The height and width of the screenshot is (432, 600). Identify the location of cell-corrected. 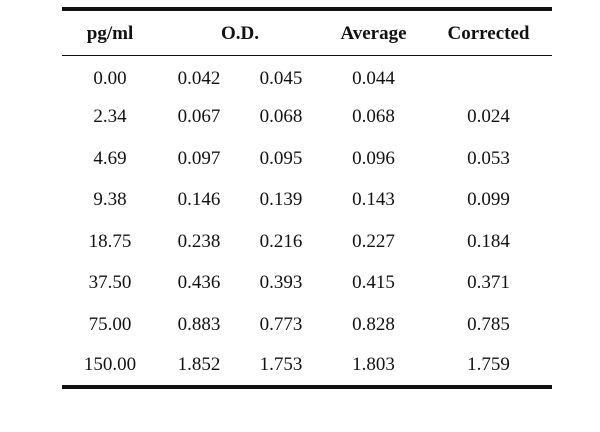
(488, 76).